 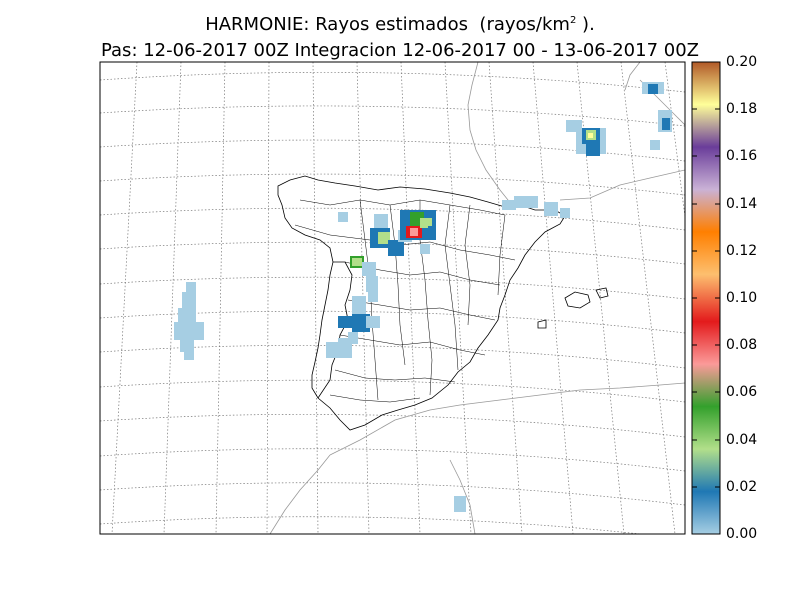 What do you see at coordinates (359, 314) in the screenshot?
I see `lightning-cell-central-west` at bounding box center [359, 314].